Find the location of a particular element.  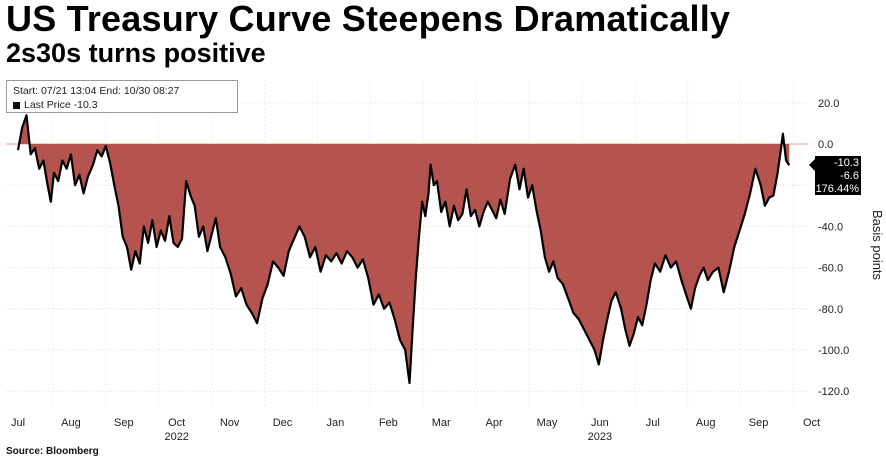

source-note: Source: Bloomberg is located at coordinates (52, 451).